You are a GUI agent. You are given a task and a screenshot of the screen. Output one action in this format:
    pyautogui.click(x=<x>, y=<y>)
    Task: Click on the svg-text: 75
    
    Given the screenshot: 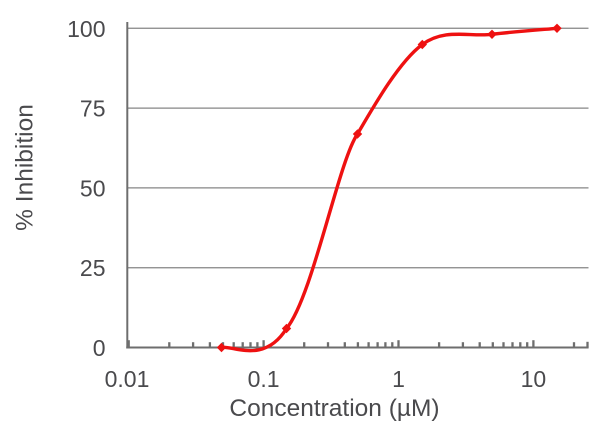 What is the action you would take?
    pyautogui.click(x=93, y=109)
    